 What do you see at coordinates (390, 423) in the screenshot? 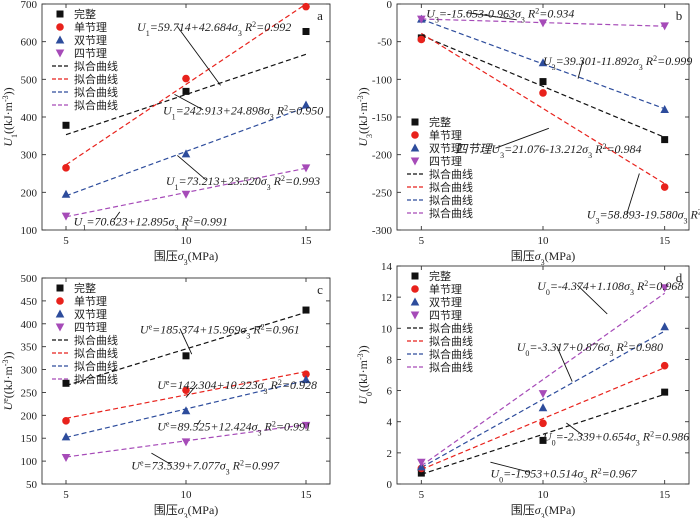
I see `y-tick-label: 4` at bounding box center [390, 423].